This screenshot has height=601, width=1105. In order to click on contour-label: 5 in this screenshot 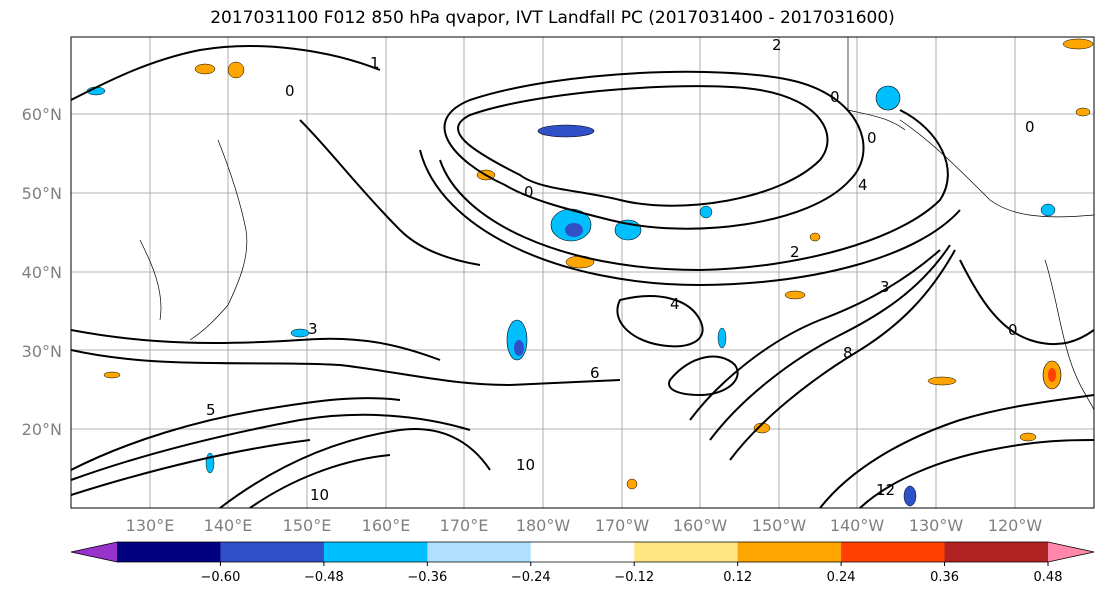, I will do `click(211, 410)`.